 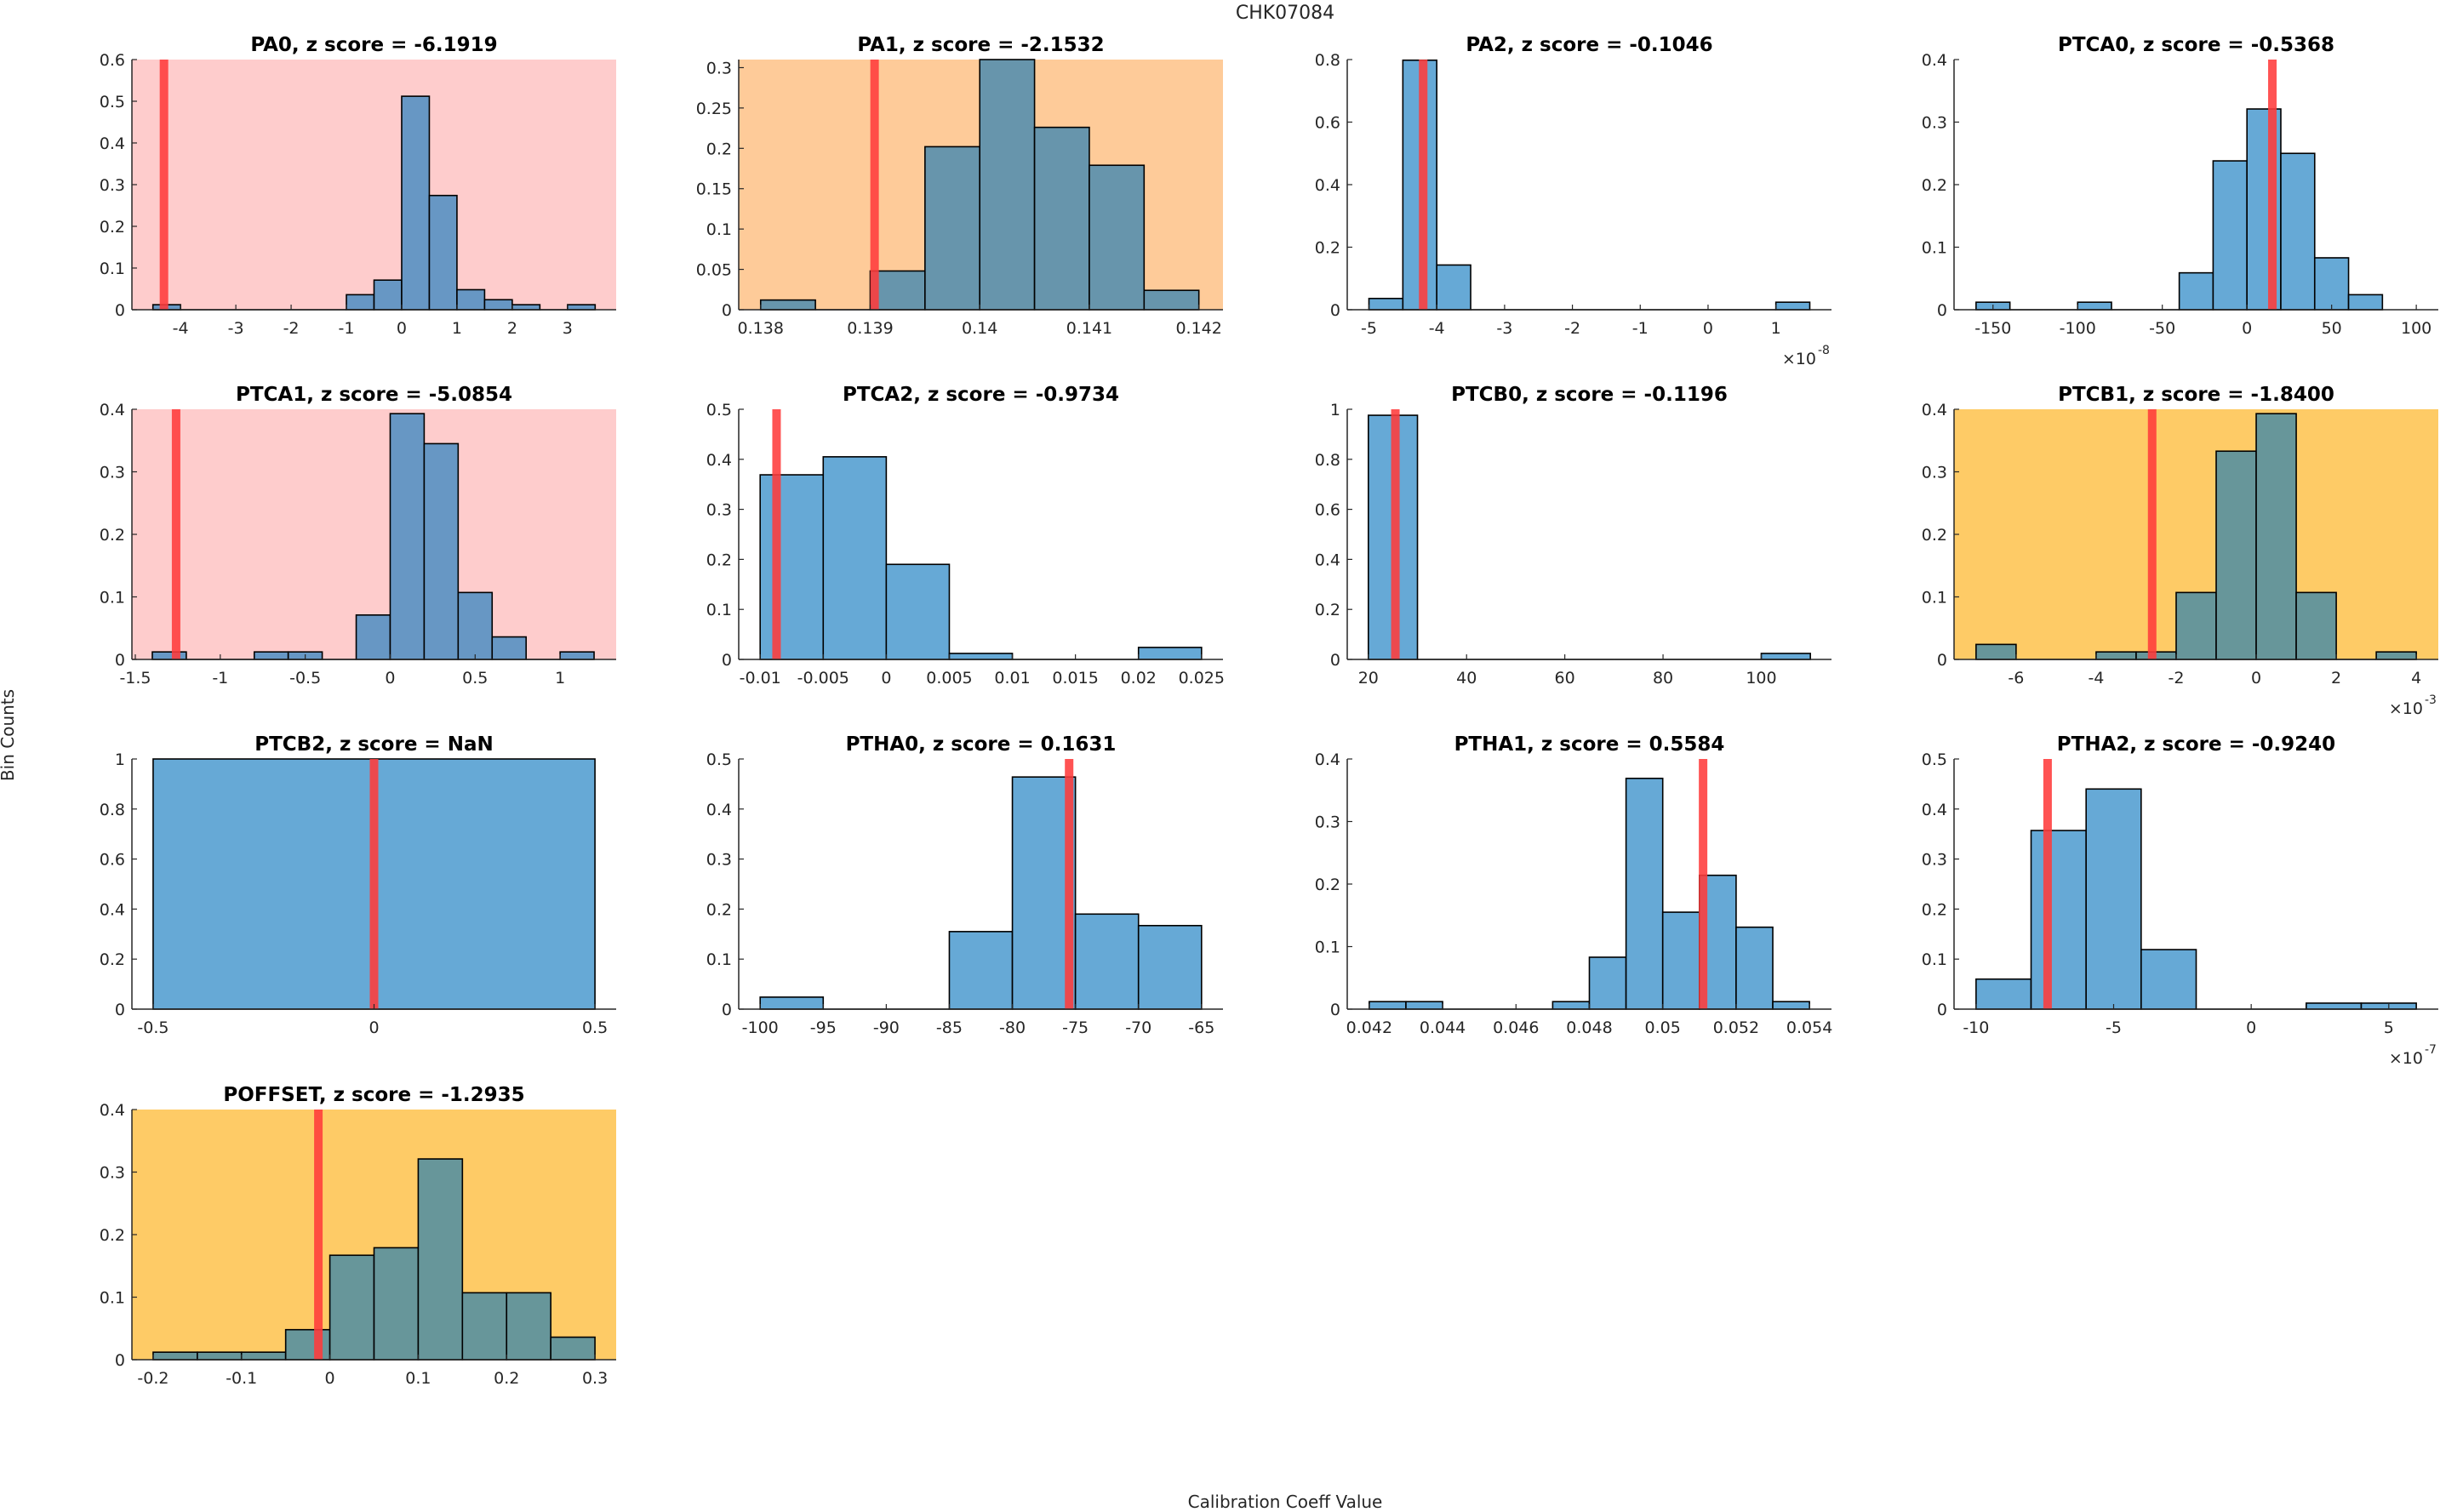 What do you see at coordinates (2016, 678) in the screenshot?
I see `x-tick-label: -6` at bounding box center [2016, 678].